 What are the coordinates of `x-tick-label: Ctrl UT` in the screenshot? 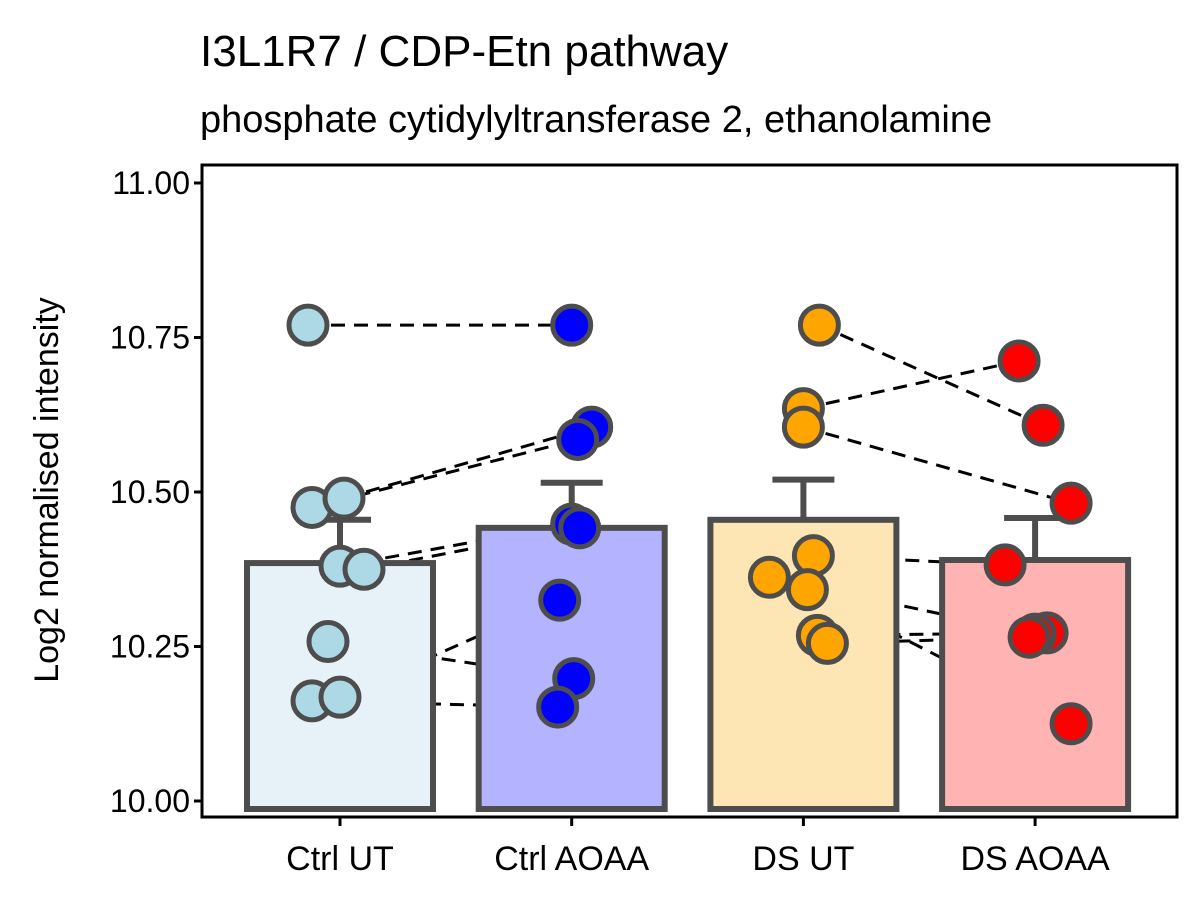 It's located at (340, 859).